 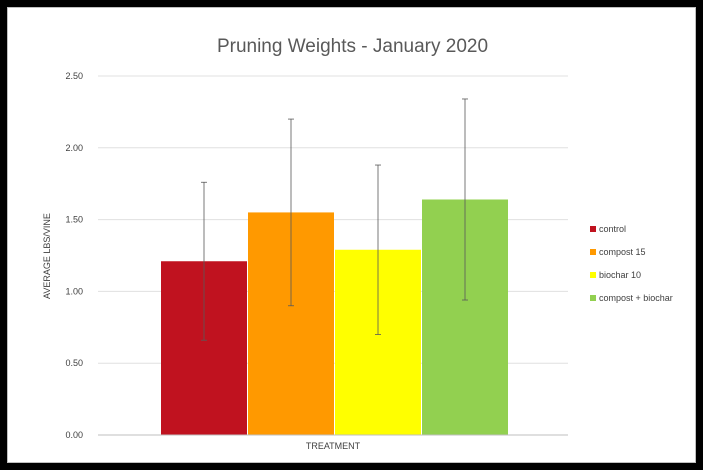 I want to click on y-tick-label: 1.50, so click(x=74, y=220).